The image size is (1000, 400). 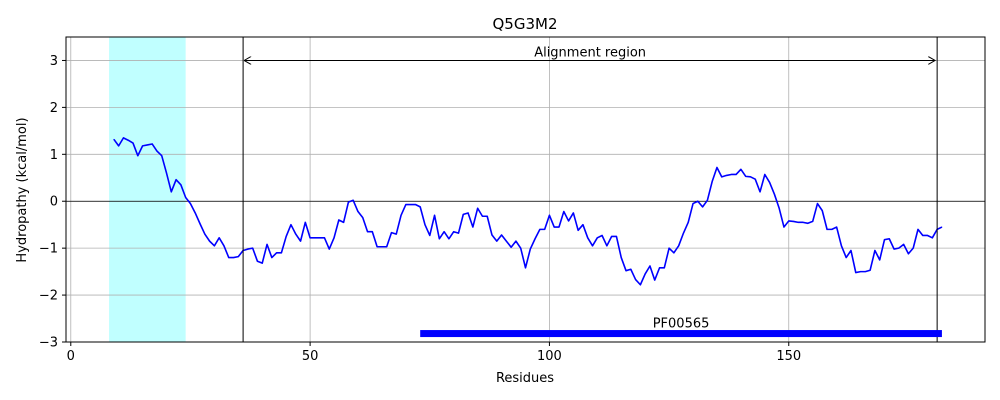 I want to click on domain-label: PF00565, so click(x=681, y=324).